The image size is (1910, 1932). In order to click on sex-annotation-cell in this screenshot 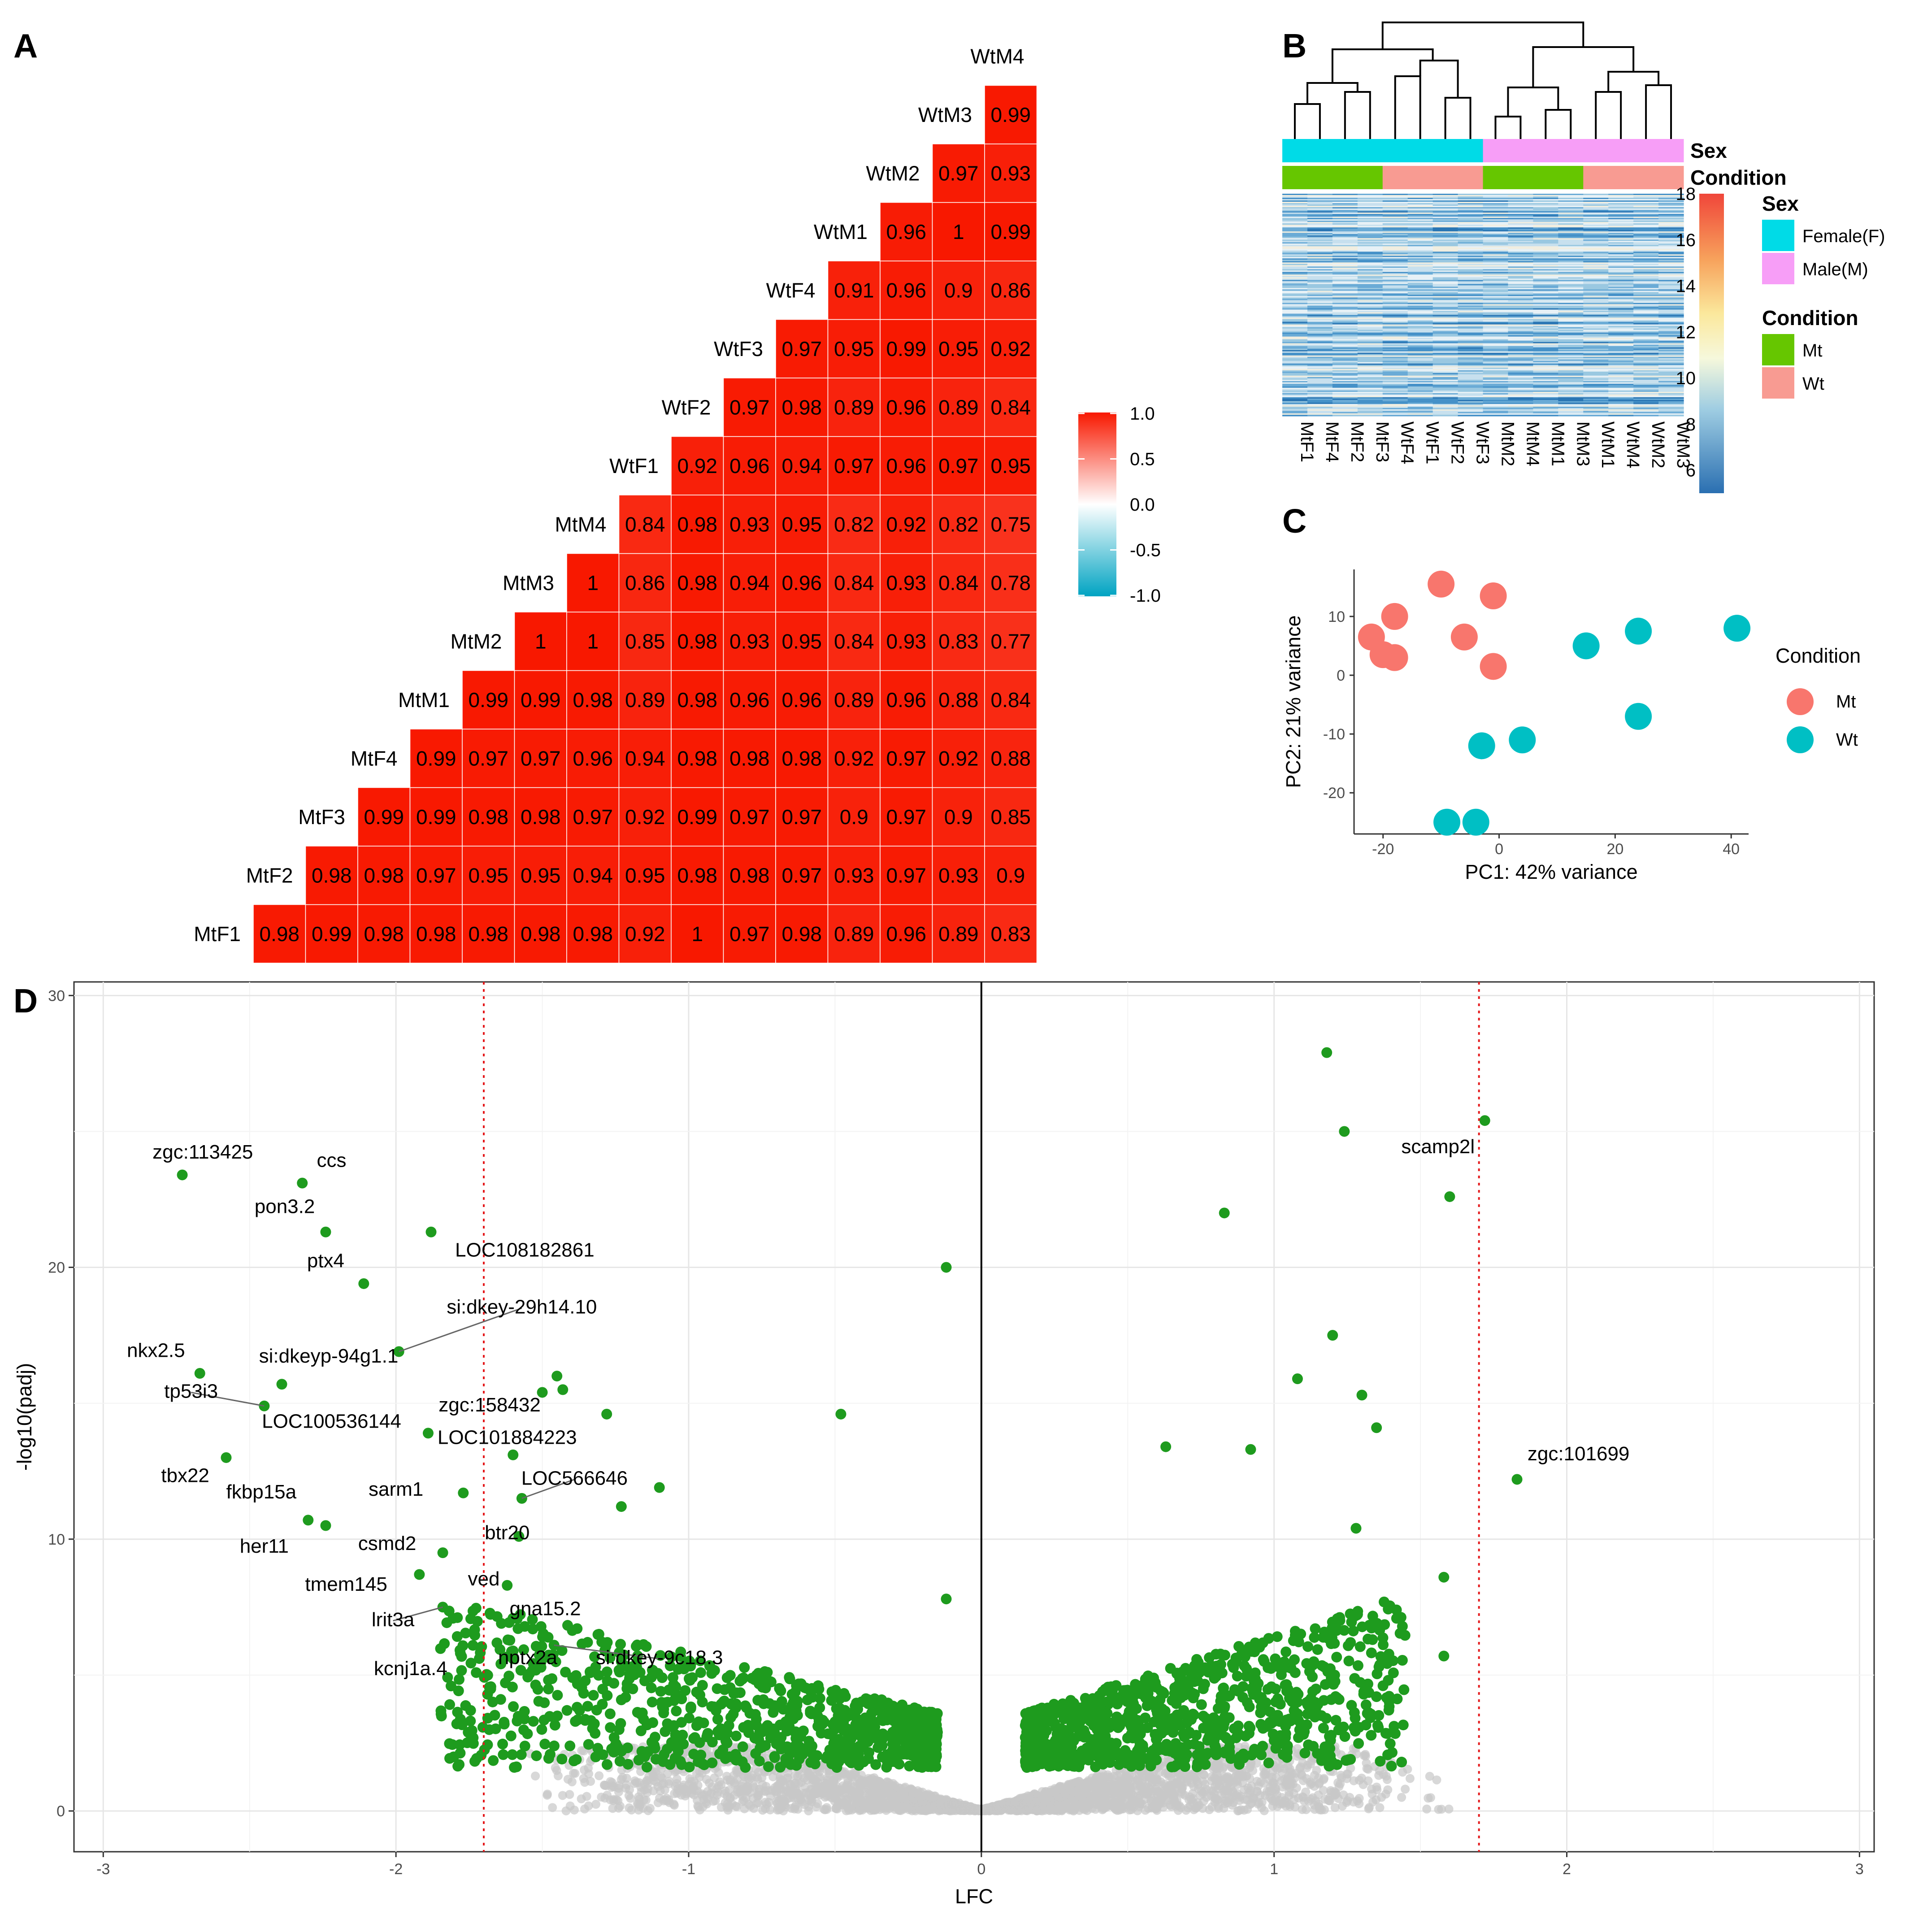, I will do `click(1671, 151)`.